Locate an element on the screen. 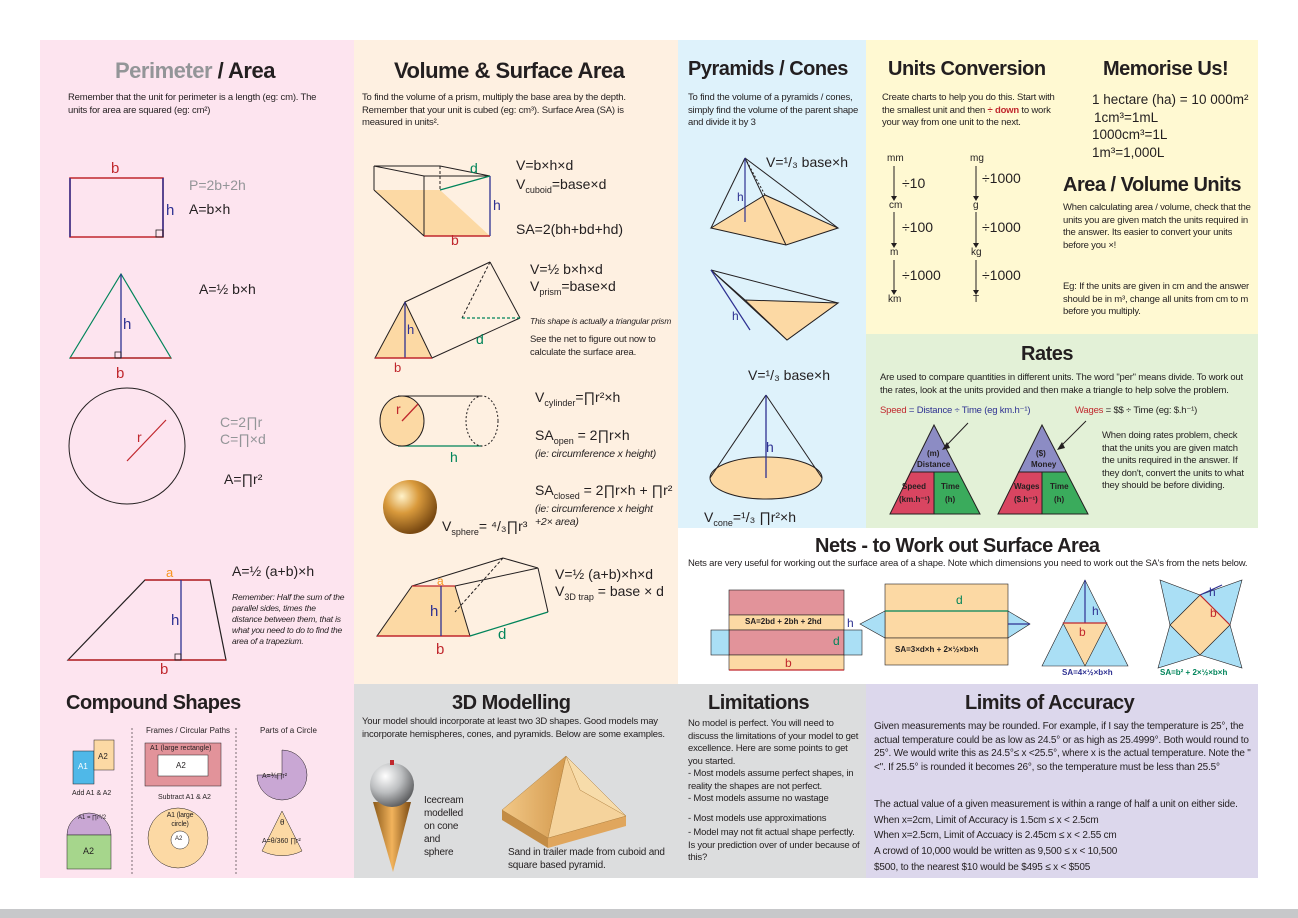 The width and height of the screenshot is (1298, 918). pyr-f3-sub: cone is located at coordinates (723, 522).